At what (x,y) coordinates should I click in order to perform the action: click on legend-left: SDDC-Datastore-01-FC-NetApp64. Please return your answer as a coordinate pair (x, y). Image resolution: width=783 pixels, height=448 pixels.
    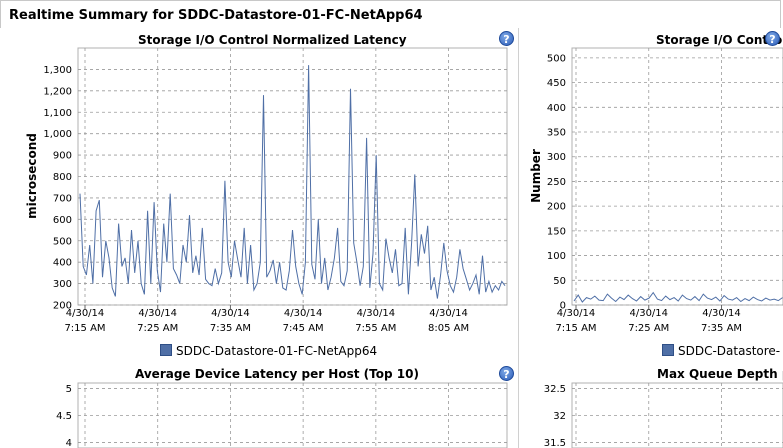
    Looking at the image, I should click on (268, 351).